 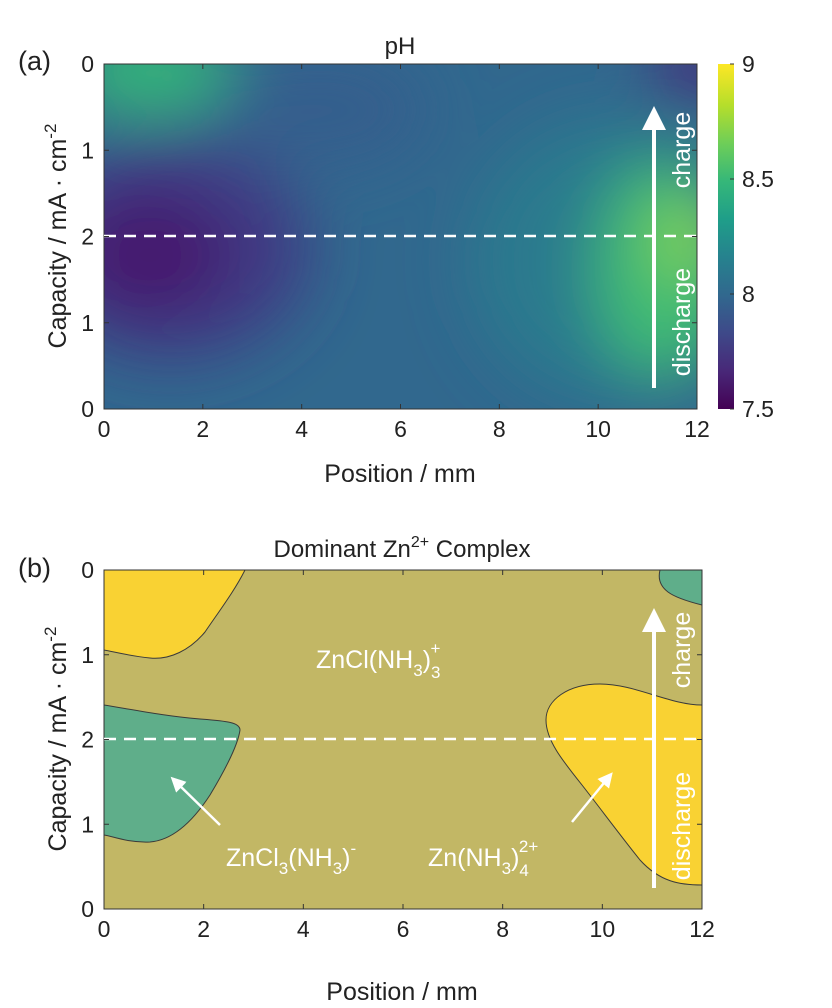 I want to click on panel-b-label: (b), so click(x=34, y=568).